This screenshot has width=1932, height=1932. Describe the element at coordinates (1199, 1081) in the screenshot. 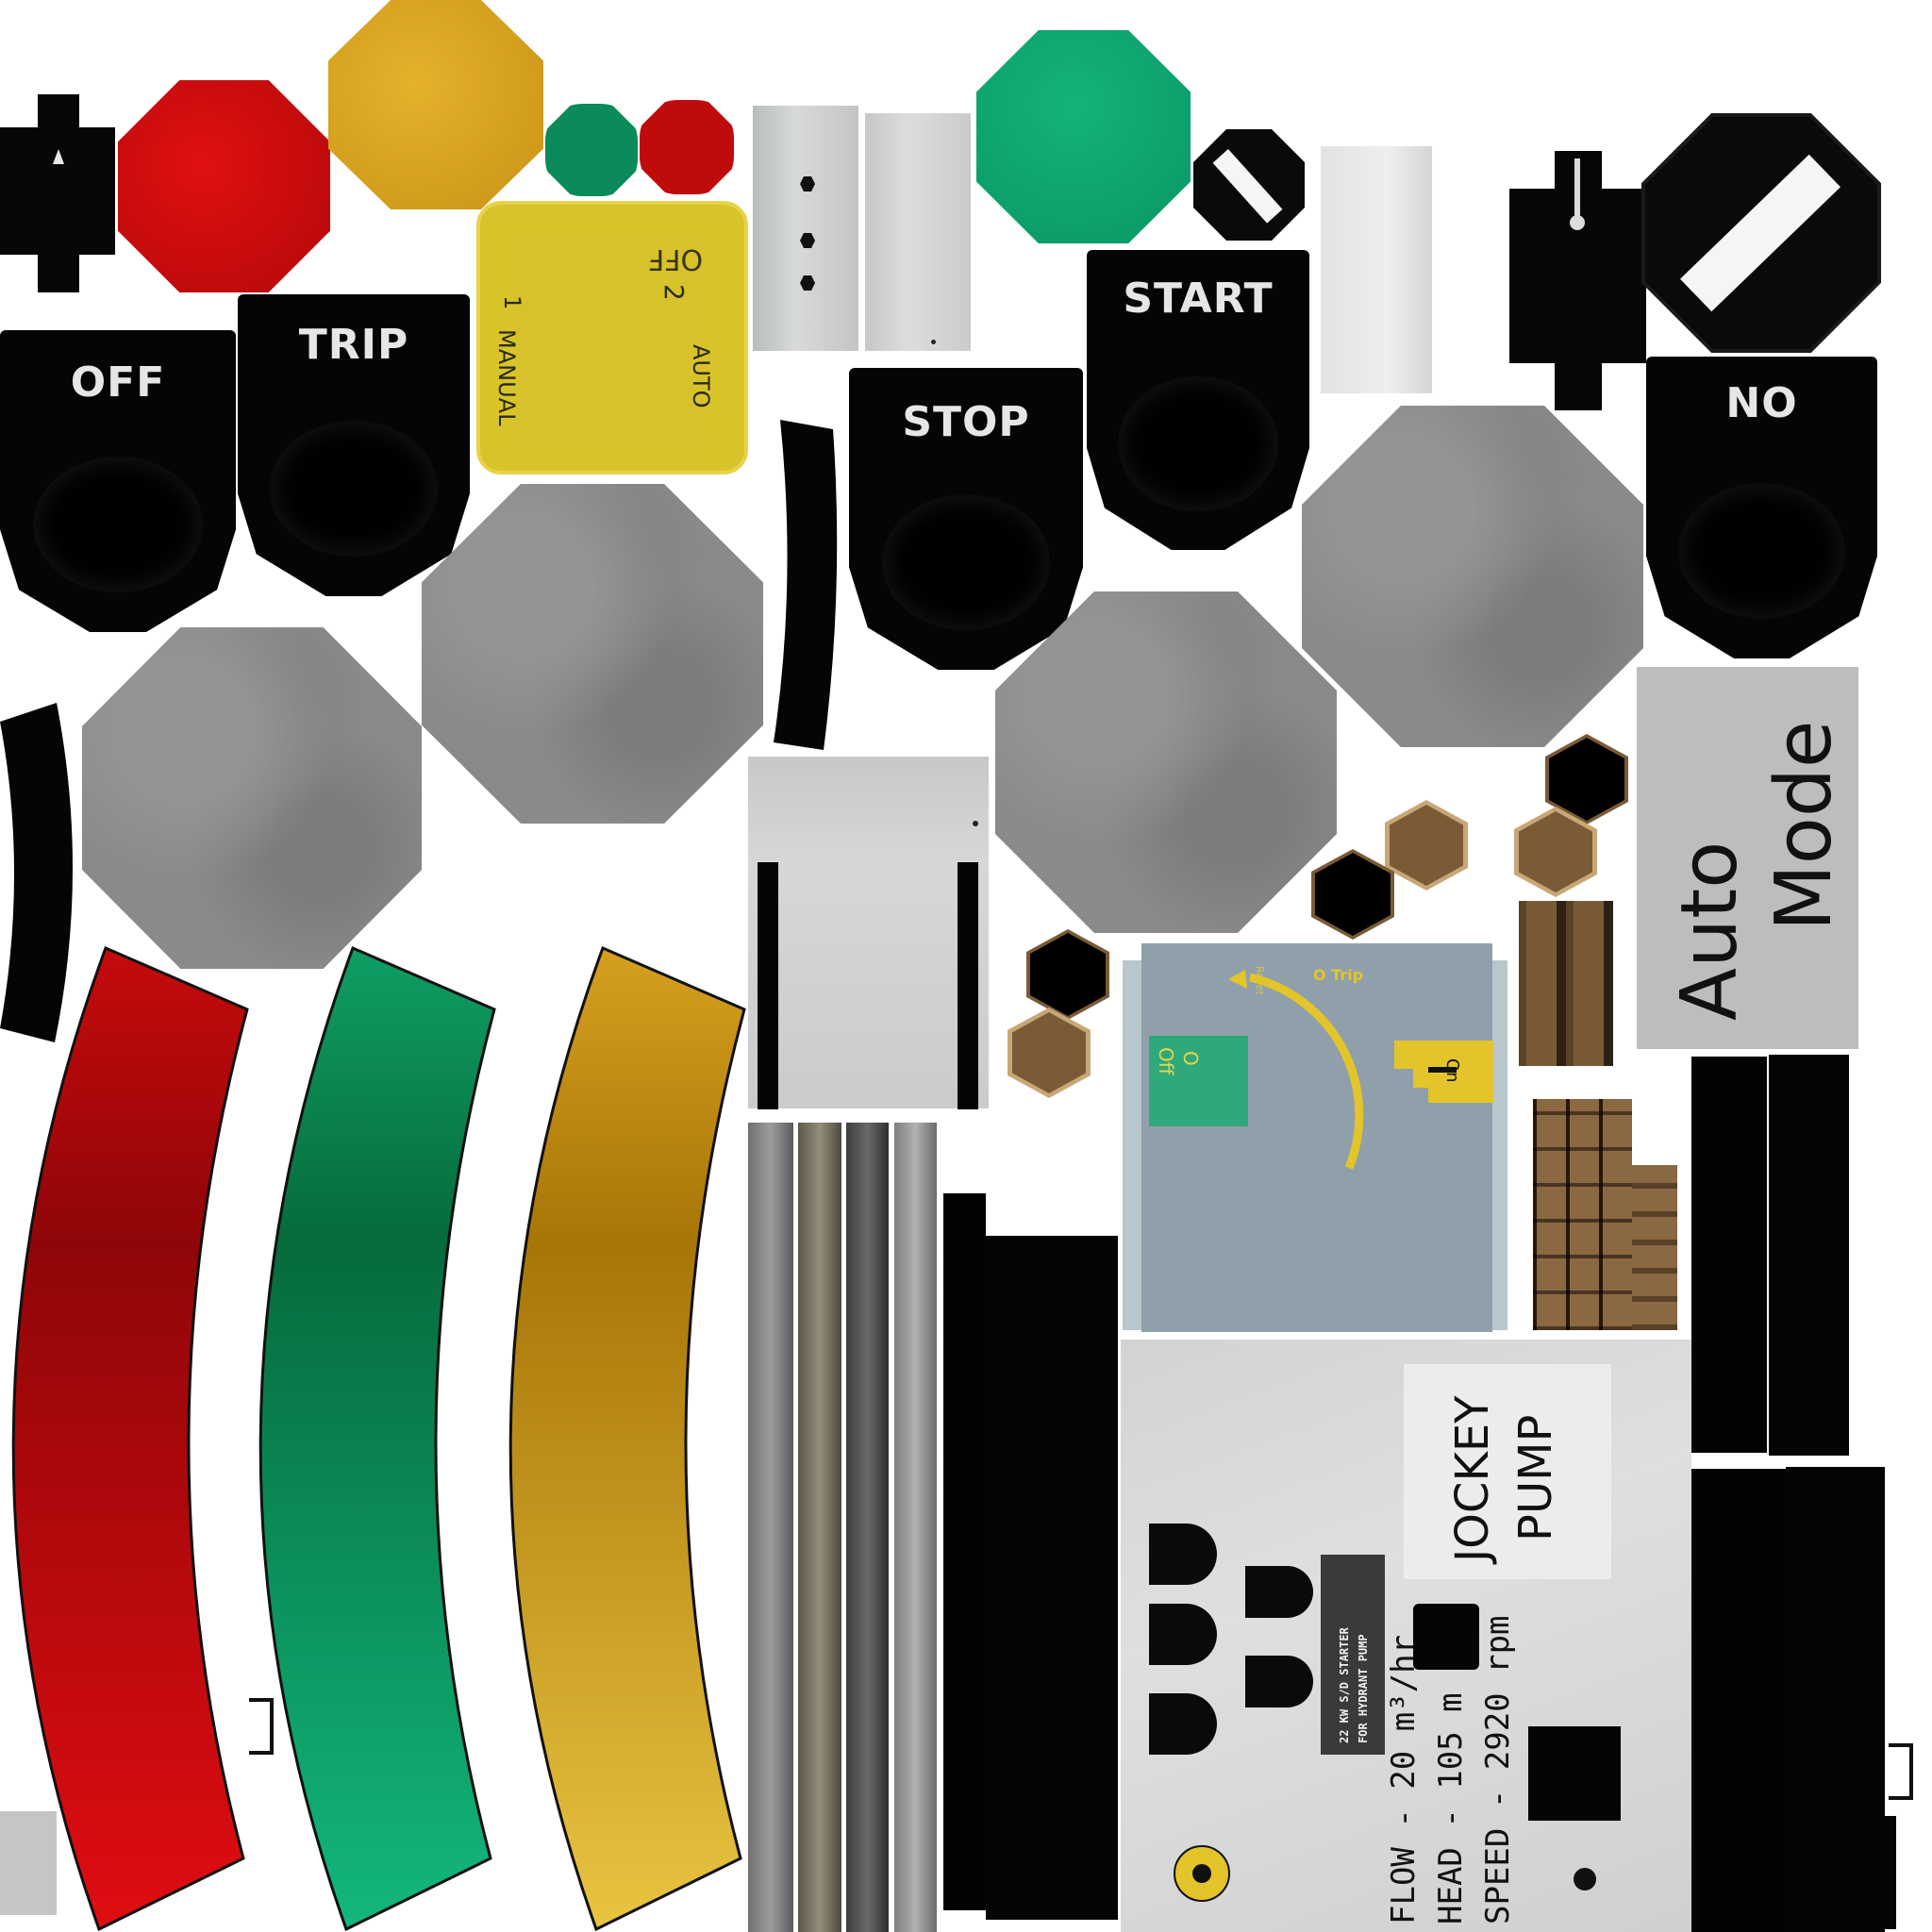

I see `breaker-off-tag: O Off` at that location.